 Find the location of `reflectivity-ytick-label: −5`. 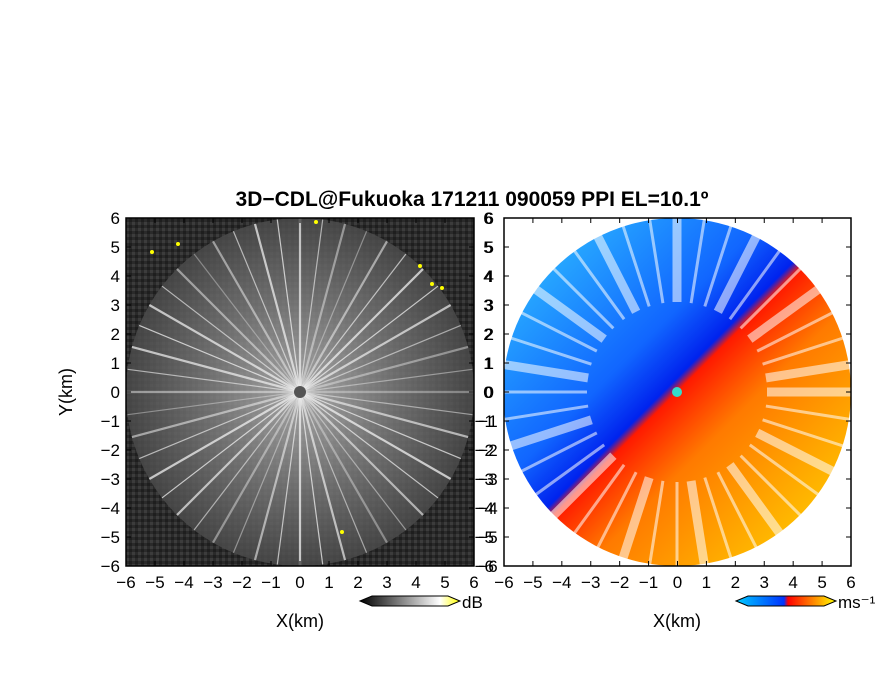

reflectivity-ytick-label: −5 is located at coordinates (110, 537).